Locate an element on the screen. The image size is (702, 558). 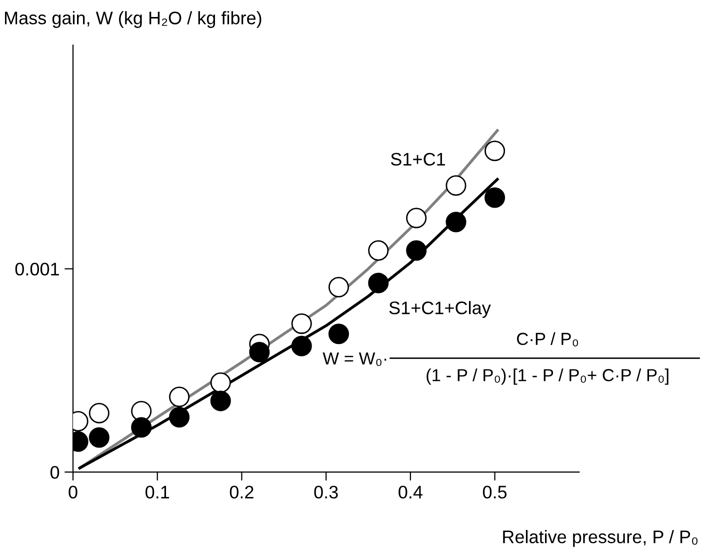
x-tick-label: 0.2 is located at coordinates (242, 492).